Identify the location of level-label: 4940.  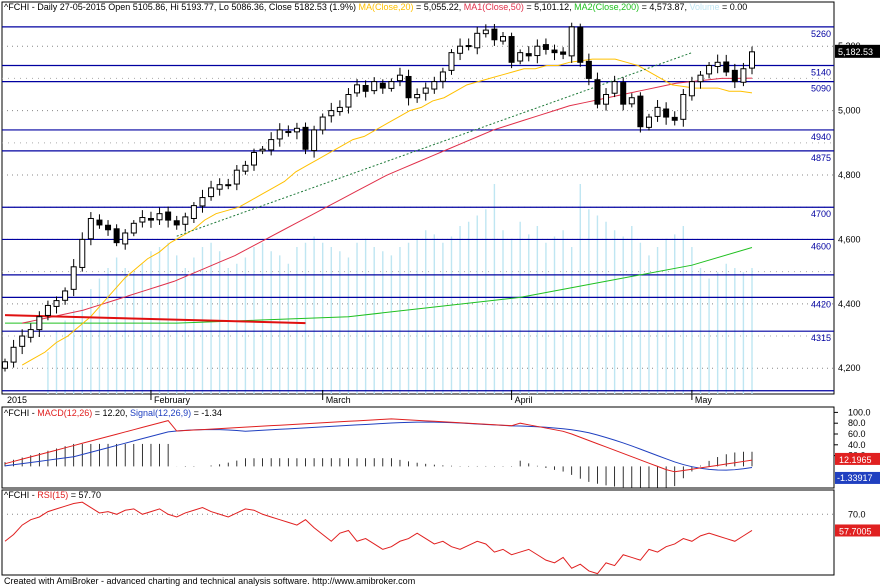
(821, 137).